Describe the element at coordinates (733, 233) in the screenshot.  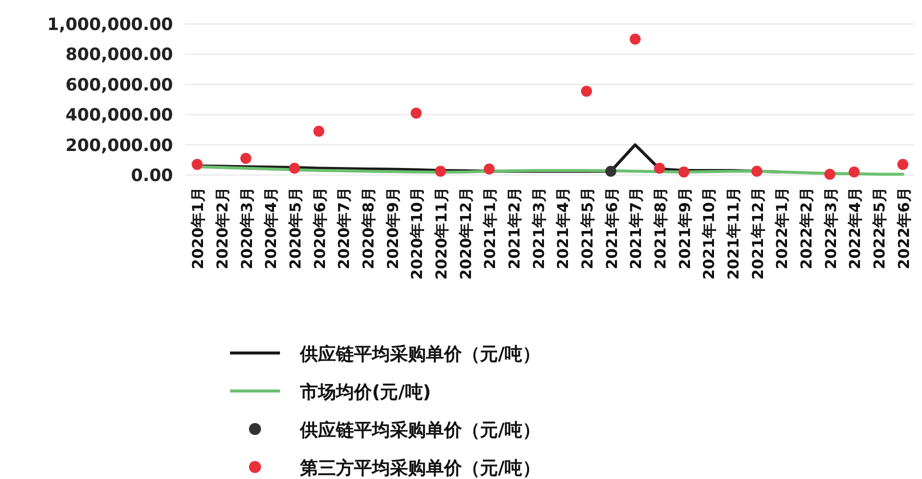
I see `x-tick-label: 2021年11月` at that location.